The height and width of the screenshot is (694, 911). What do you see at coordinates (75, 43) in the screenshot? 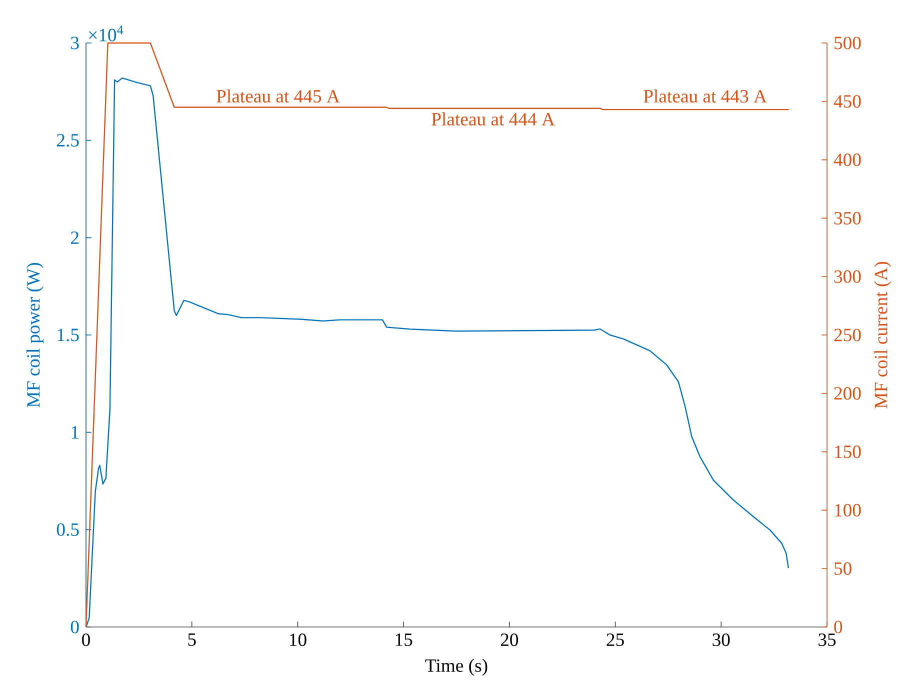
I see `y-tick-label: 3` at bounding box center [75, 43].